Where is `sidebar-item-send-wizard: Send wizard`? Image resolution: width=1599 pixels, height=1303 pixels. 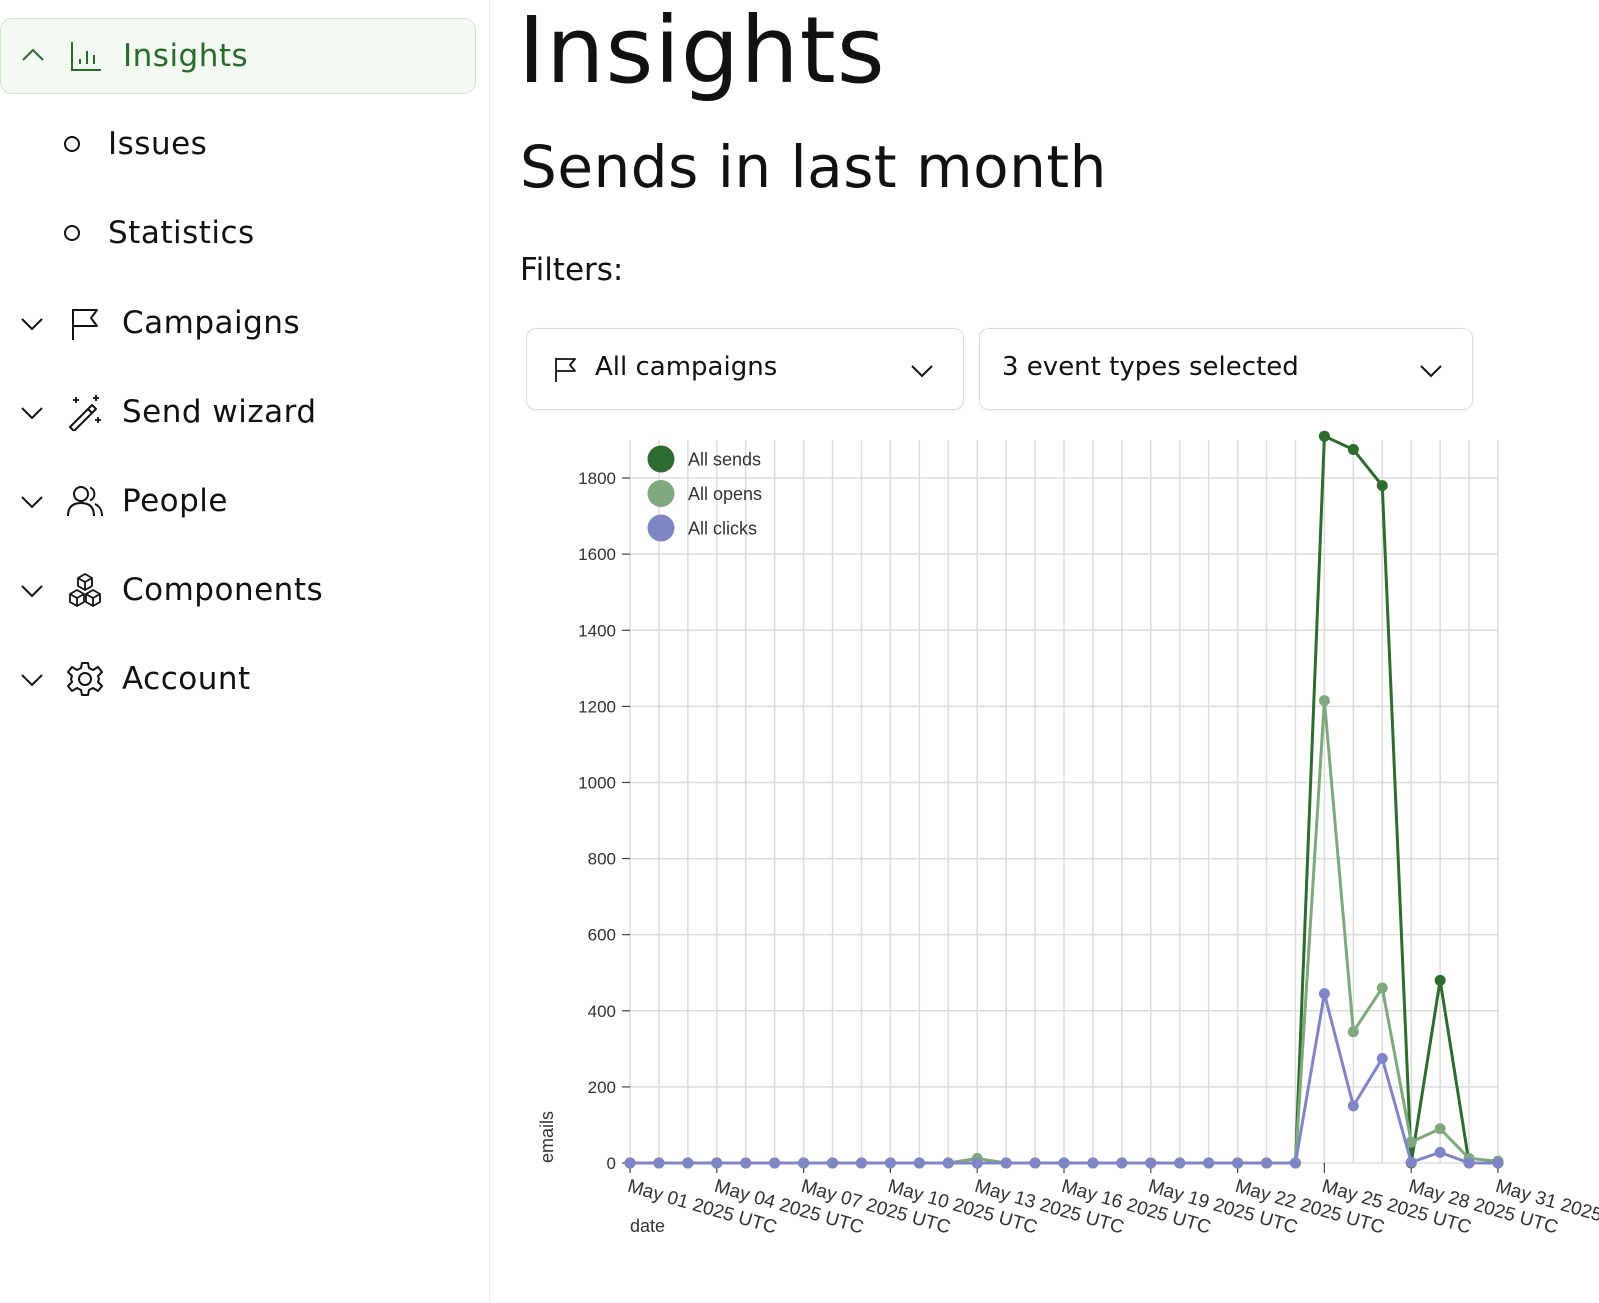 sidebar-item-send-wizard: Send wizard is located at coordinates (238, 412).